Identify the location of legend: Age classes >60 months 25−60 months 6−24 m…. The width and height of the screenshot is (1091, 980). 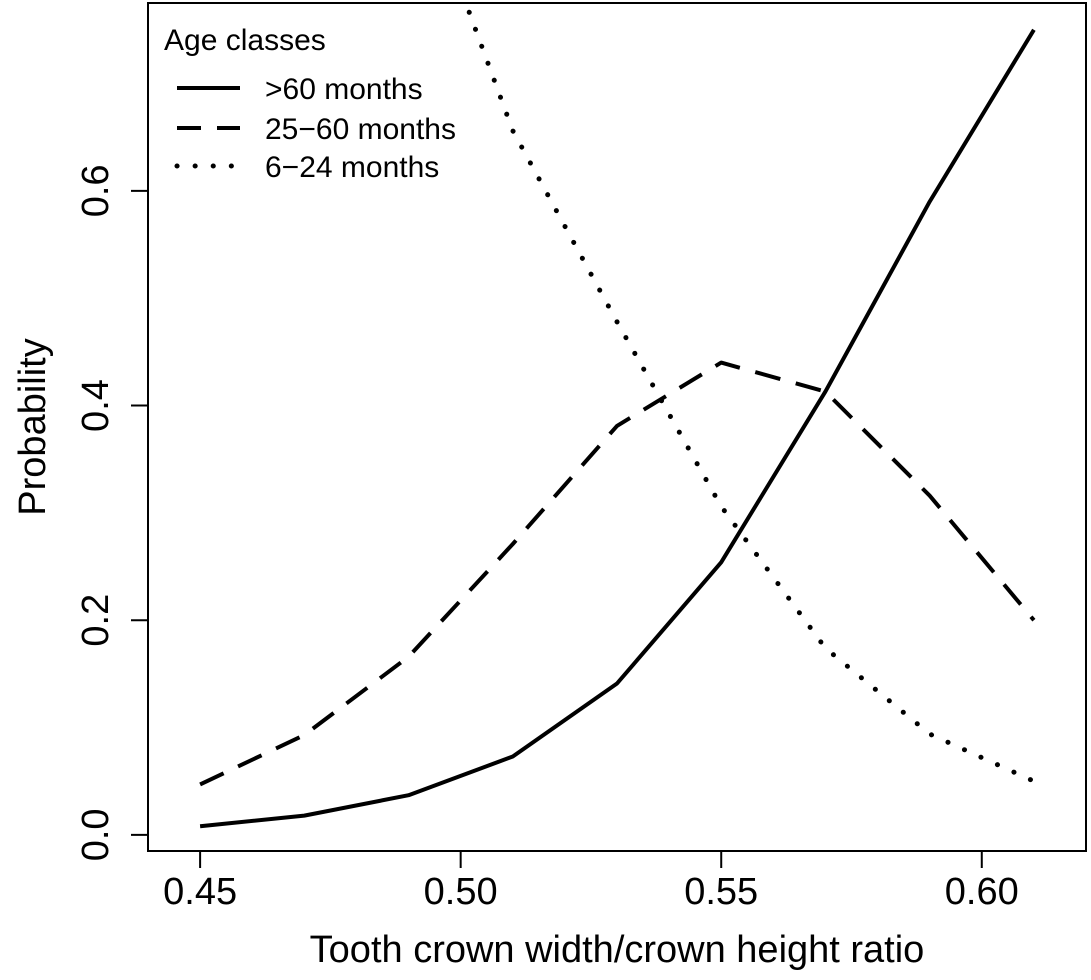
(310, 104).